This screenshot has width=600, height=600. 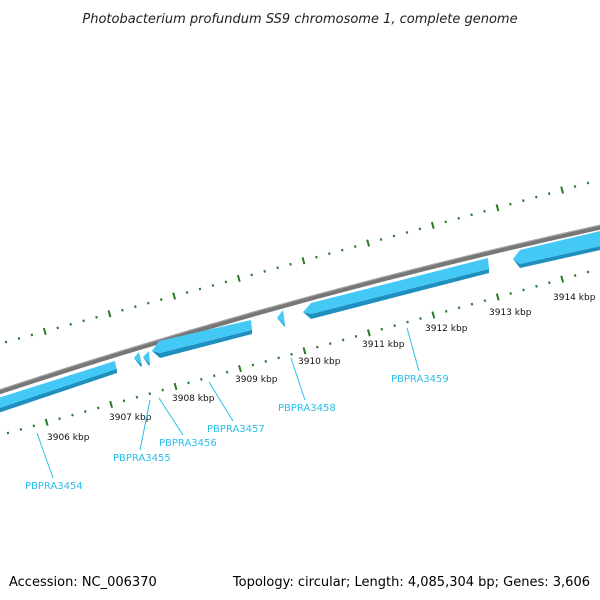 What do you see at coordinates (202, 339) in the screenshot?
I see `gene-PBPRA3457` at bounding box center [202, 339].